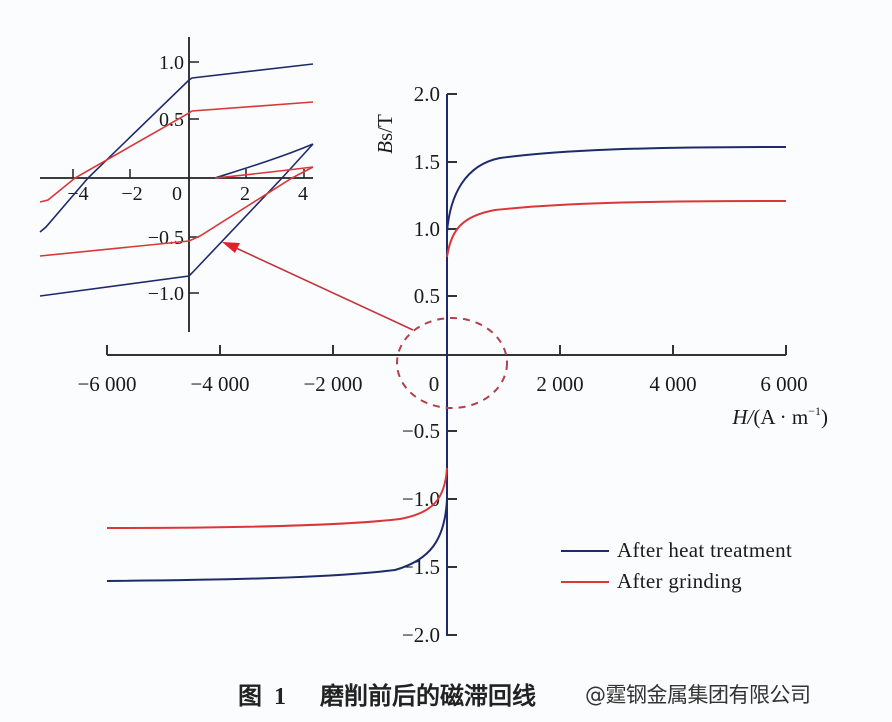 The image size is (892, 722). Describe the element at coordinates (277, 540) in the screenshot. I see `curve-heat-treatment-negative` at that location.